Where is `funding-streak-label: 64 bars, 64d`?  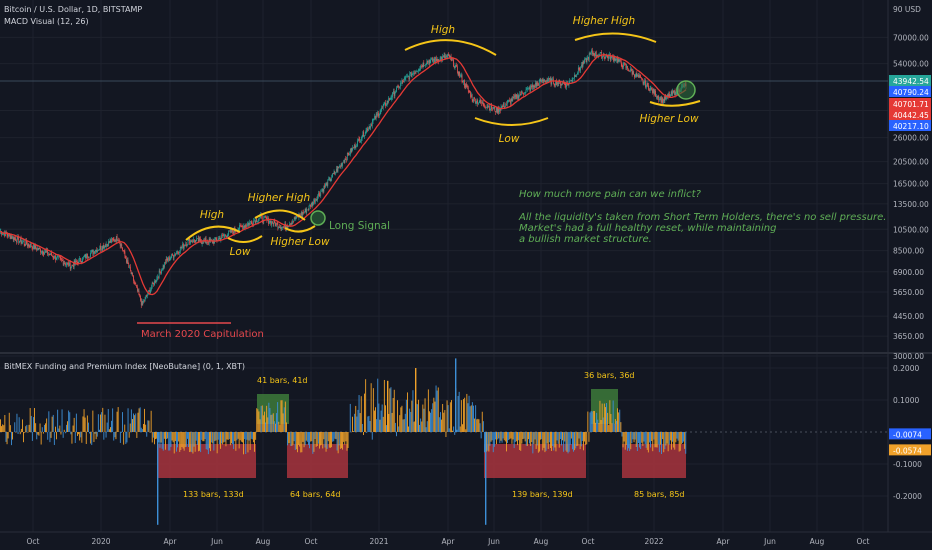 funding-streak-label: 64 bars, 64d is located at coordinates (315, 494).